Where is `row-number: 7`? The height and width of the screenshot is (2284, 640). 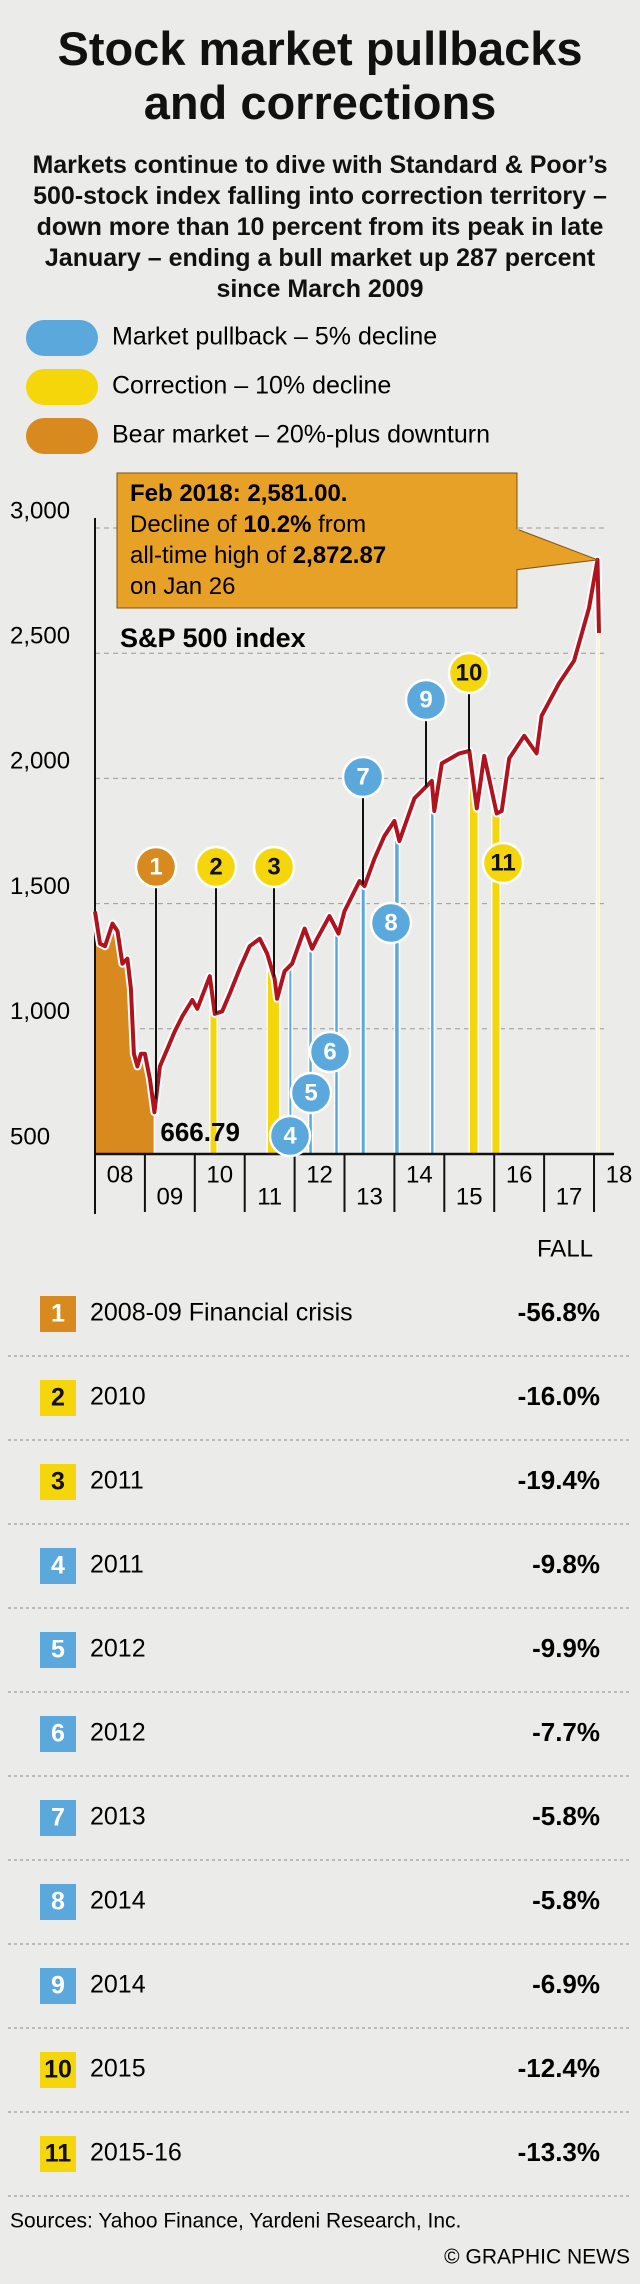 row-number: 7 is located at coordinates (58, 1818).